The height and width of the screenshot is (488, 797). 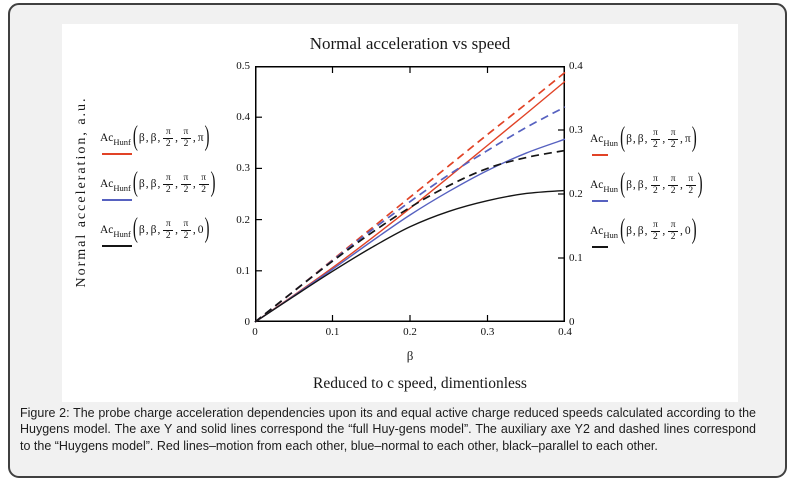 I want to click on y-right-tick-label: 0.3, so click(x=576, y=130).